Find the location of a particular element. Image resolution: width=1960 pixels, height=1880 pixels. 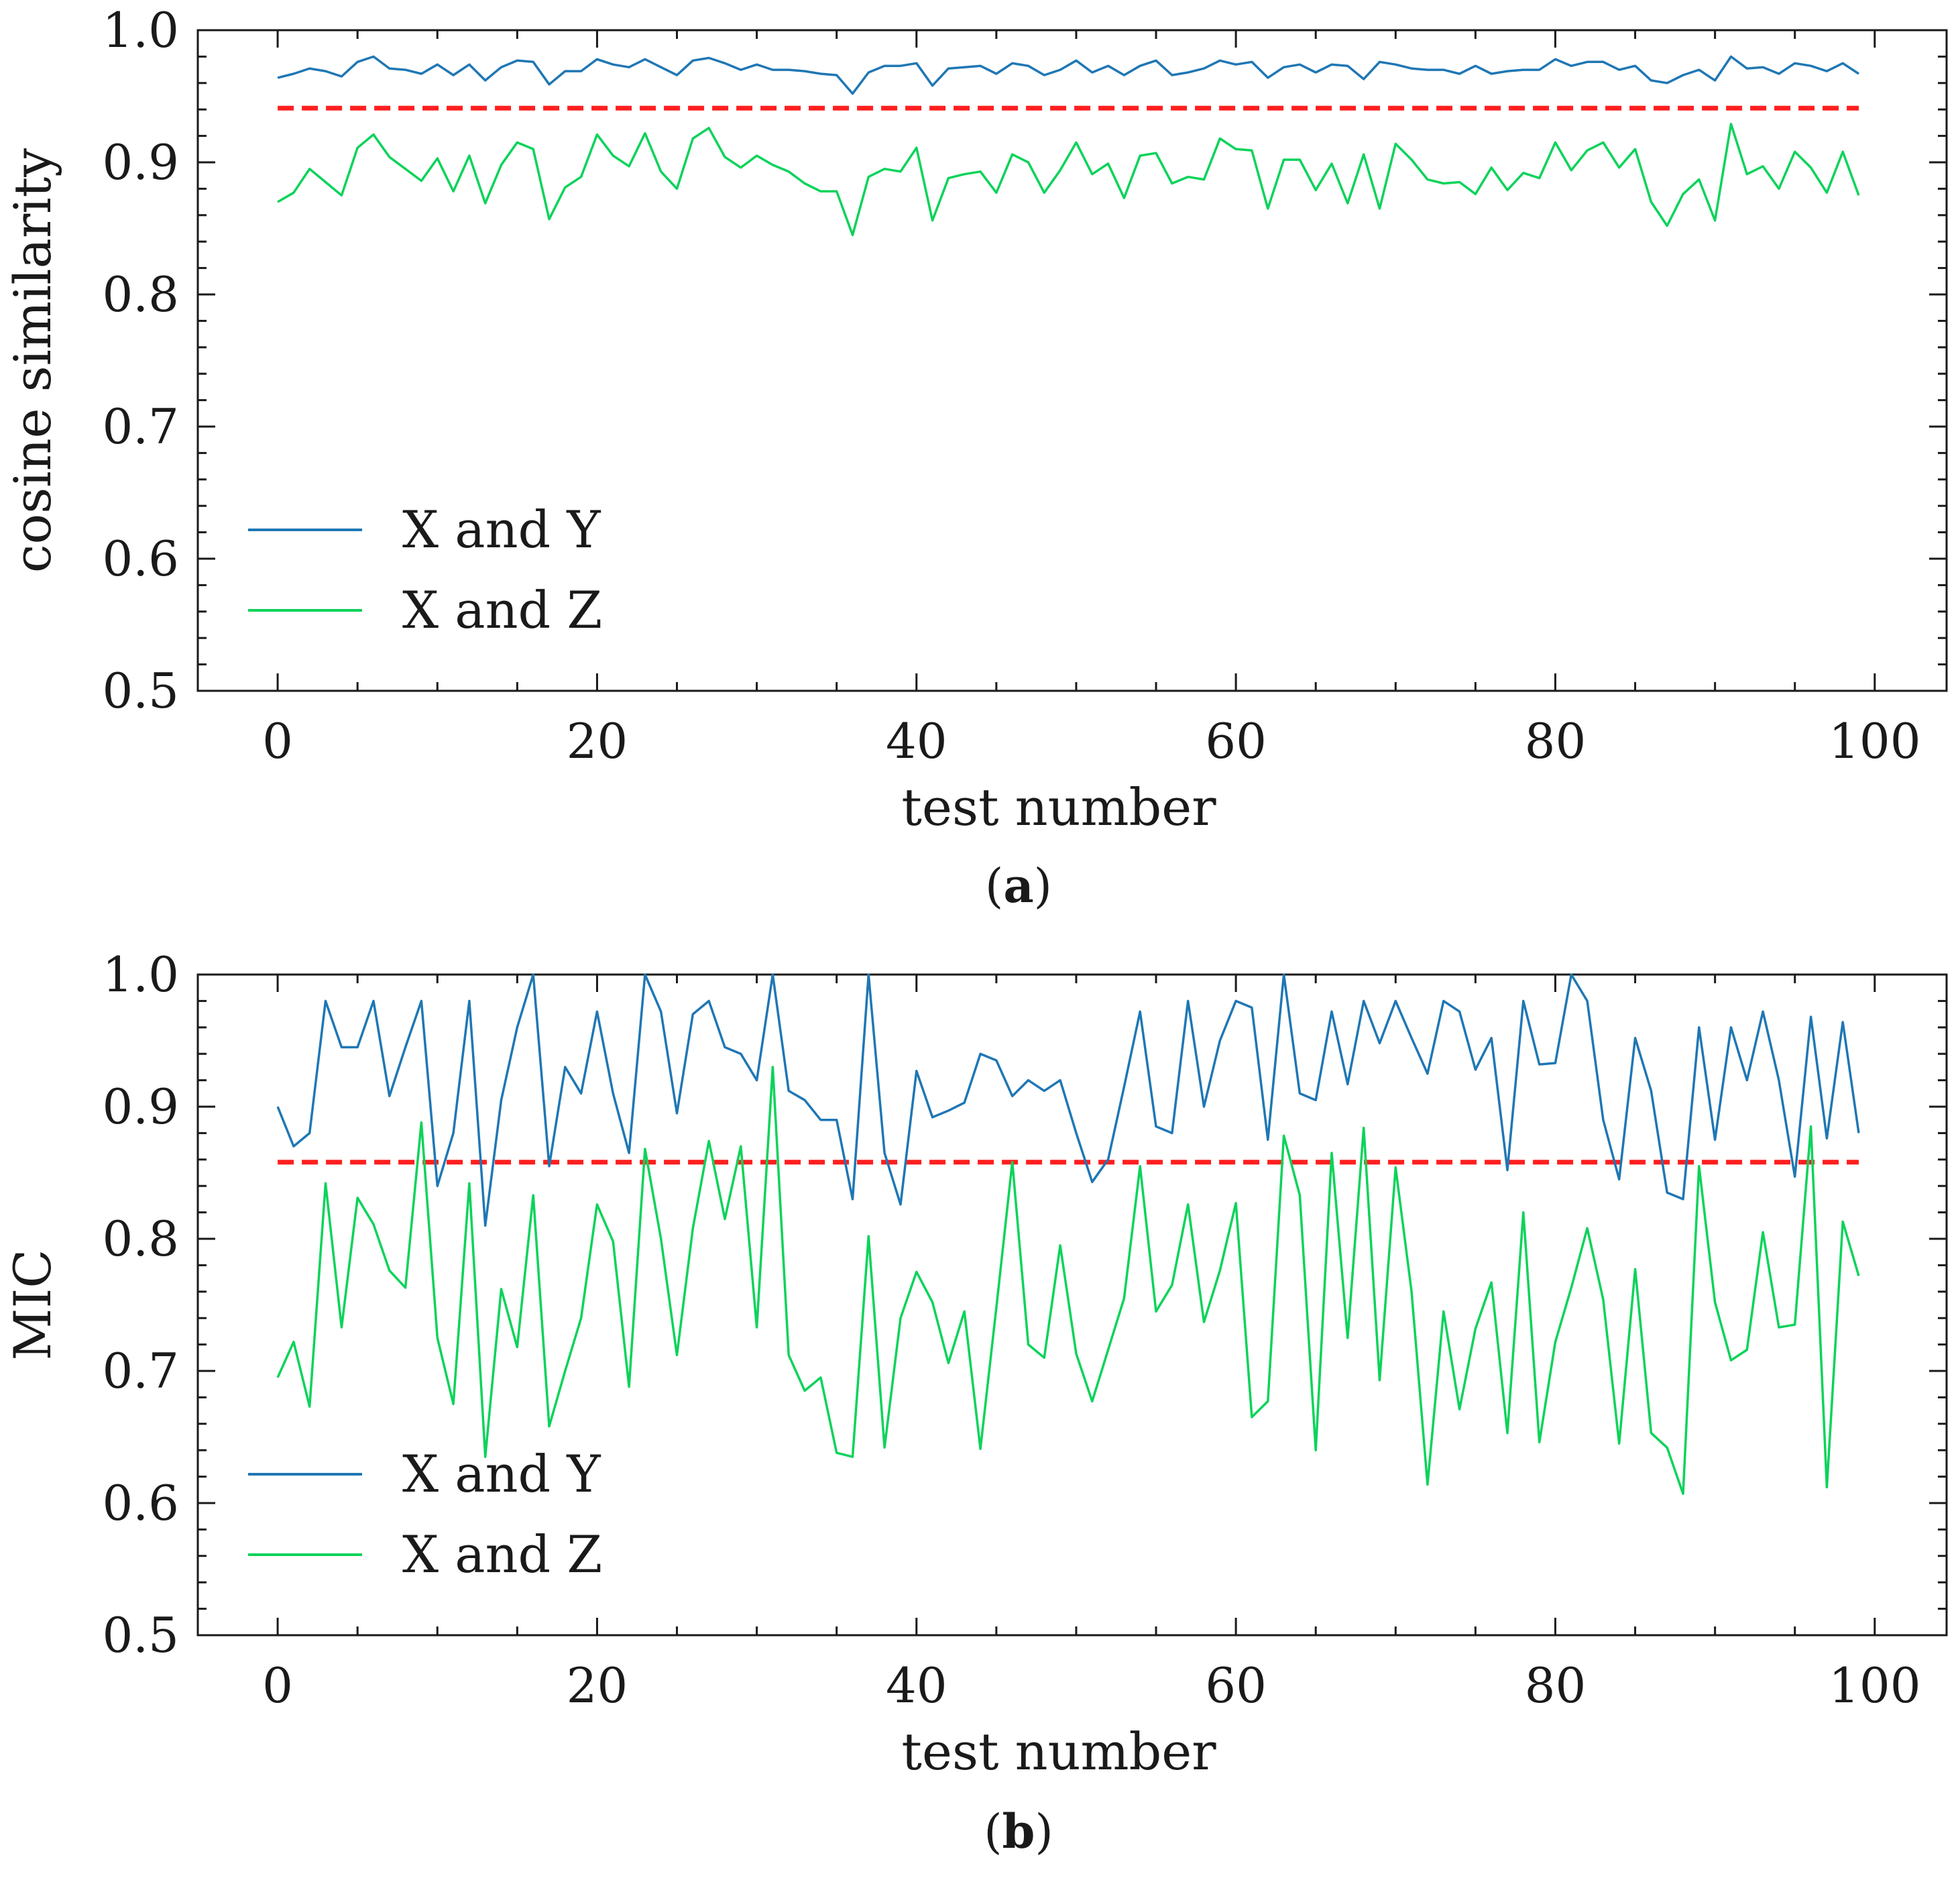

chart-b-caption-close: ) is located at coordinates (1044, 1831).